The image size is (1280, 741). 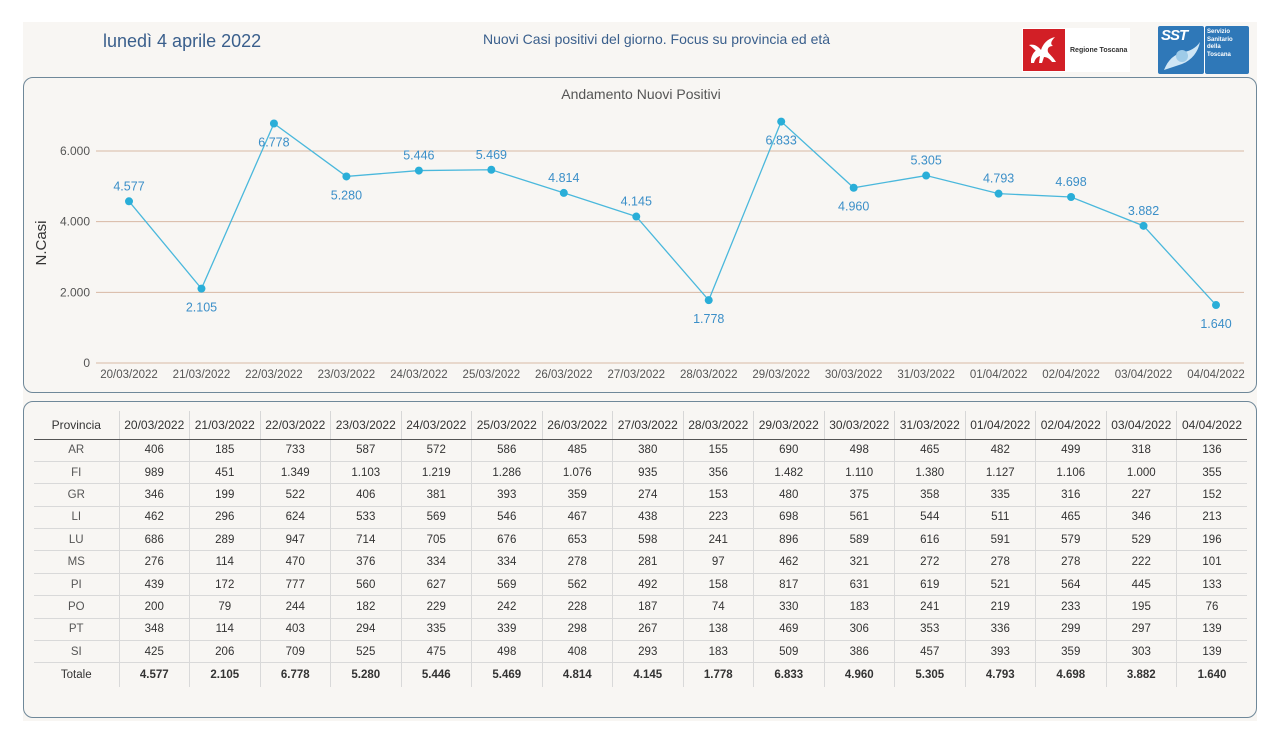 What do you see at coordinates (929, 585) in the screenshot?
I see `table-cell: 619` at bounding box center [929, 585].